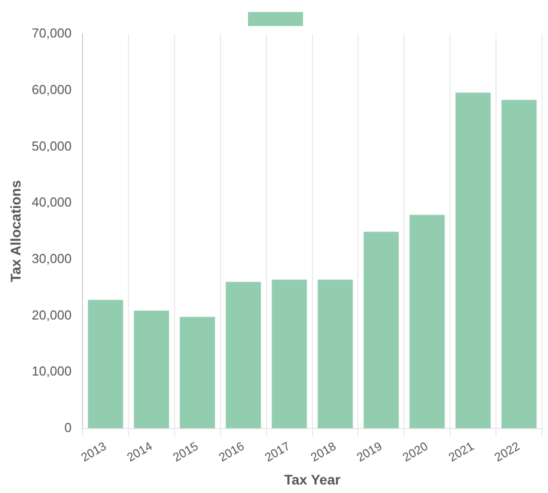 Image resolution: width=548 pixels, height=493 pixels. I want to click on x-tick-label: 2019, so click(369, 451).